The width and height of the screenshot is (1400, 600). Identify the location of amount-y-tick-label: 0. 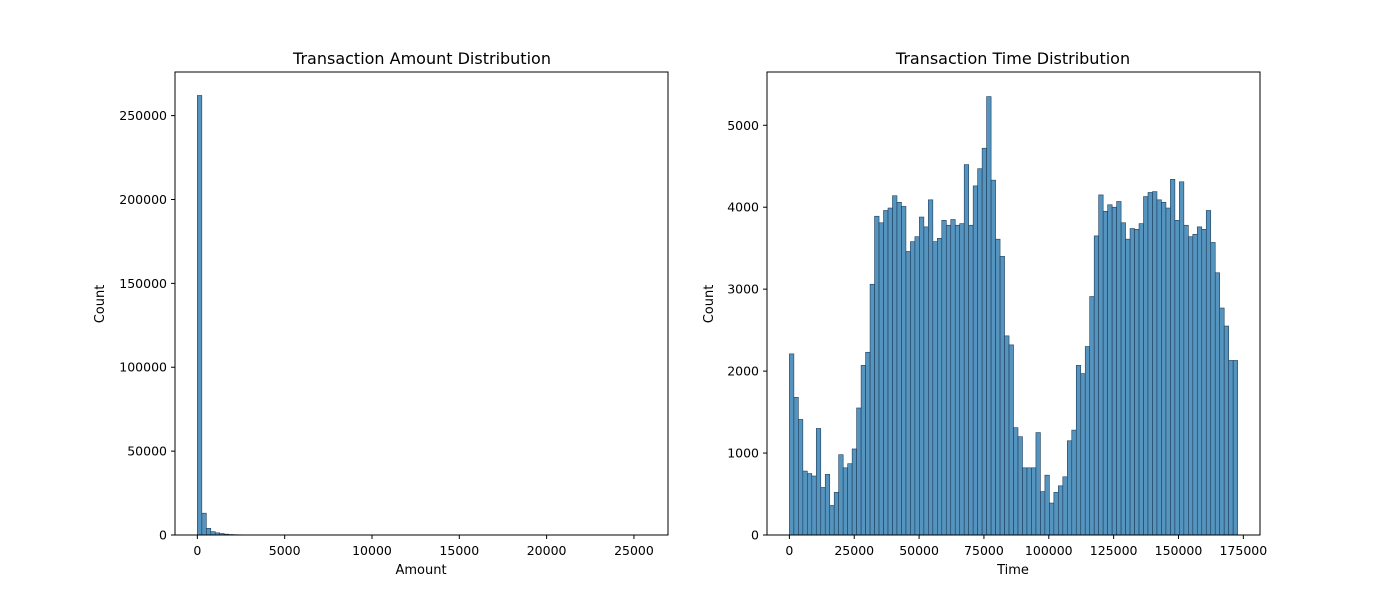
(163, 535).